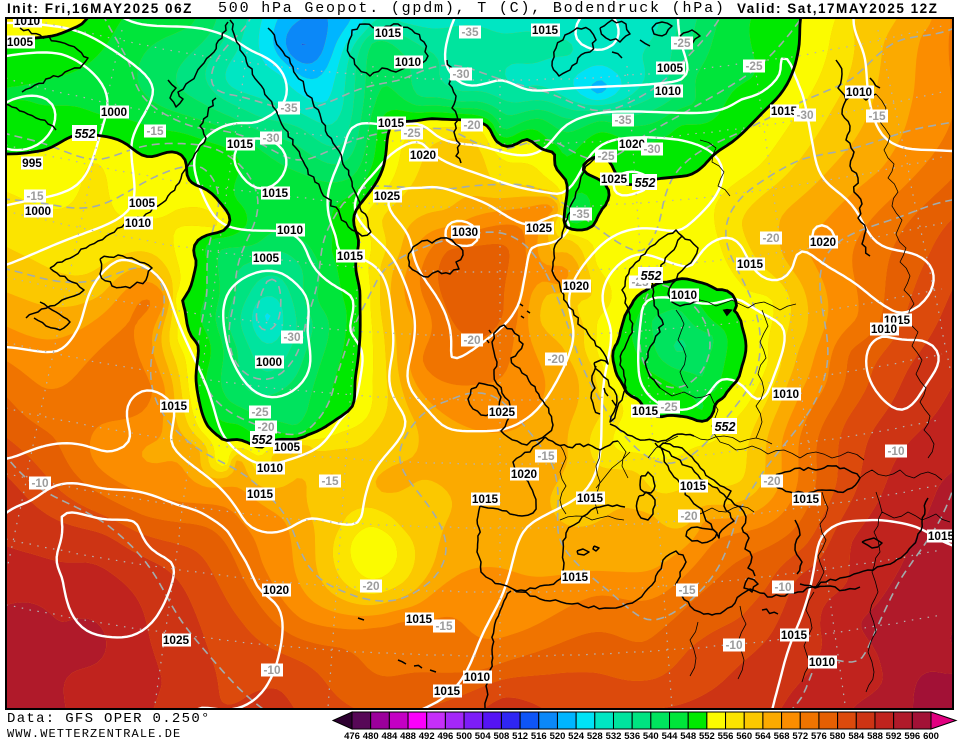 The height and width of the screenshot is (741, 959). What do you see at coordinates (427, 736) in the screenshot?
I see `svg-text: 492` at bounding box center [427, 736].